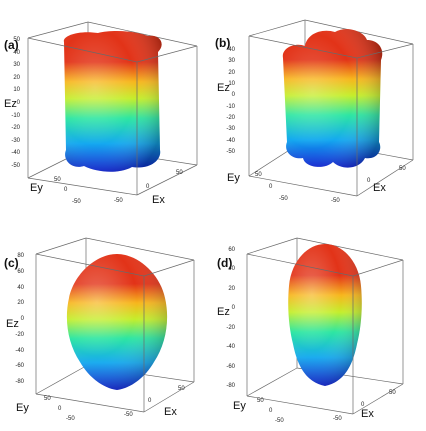 This screenshot has height=431, width=426. Describe the element at coordinates (36, 188) in the screenshot. I see `y-axis-label-a: Ey` at that location.